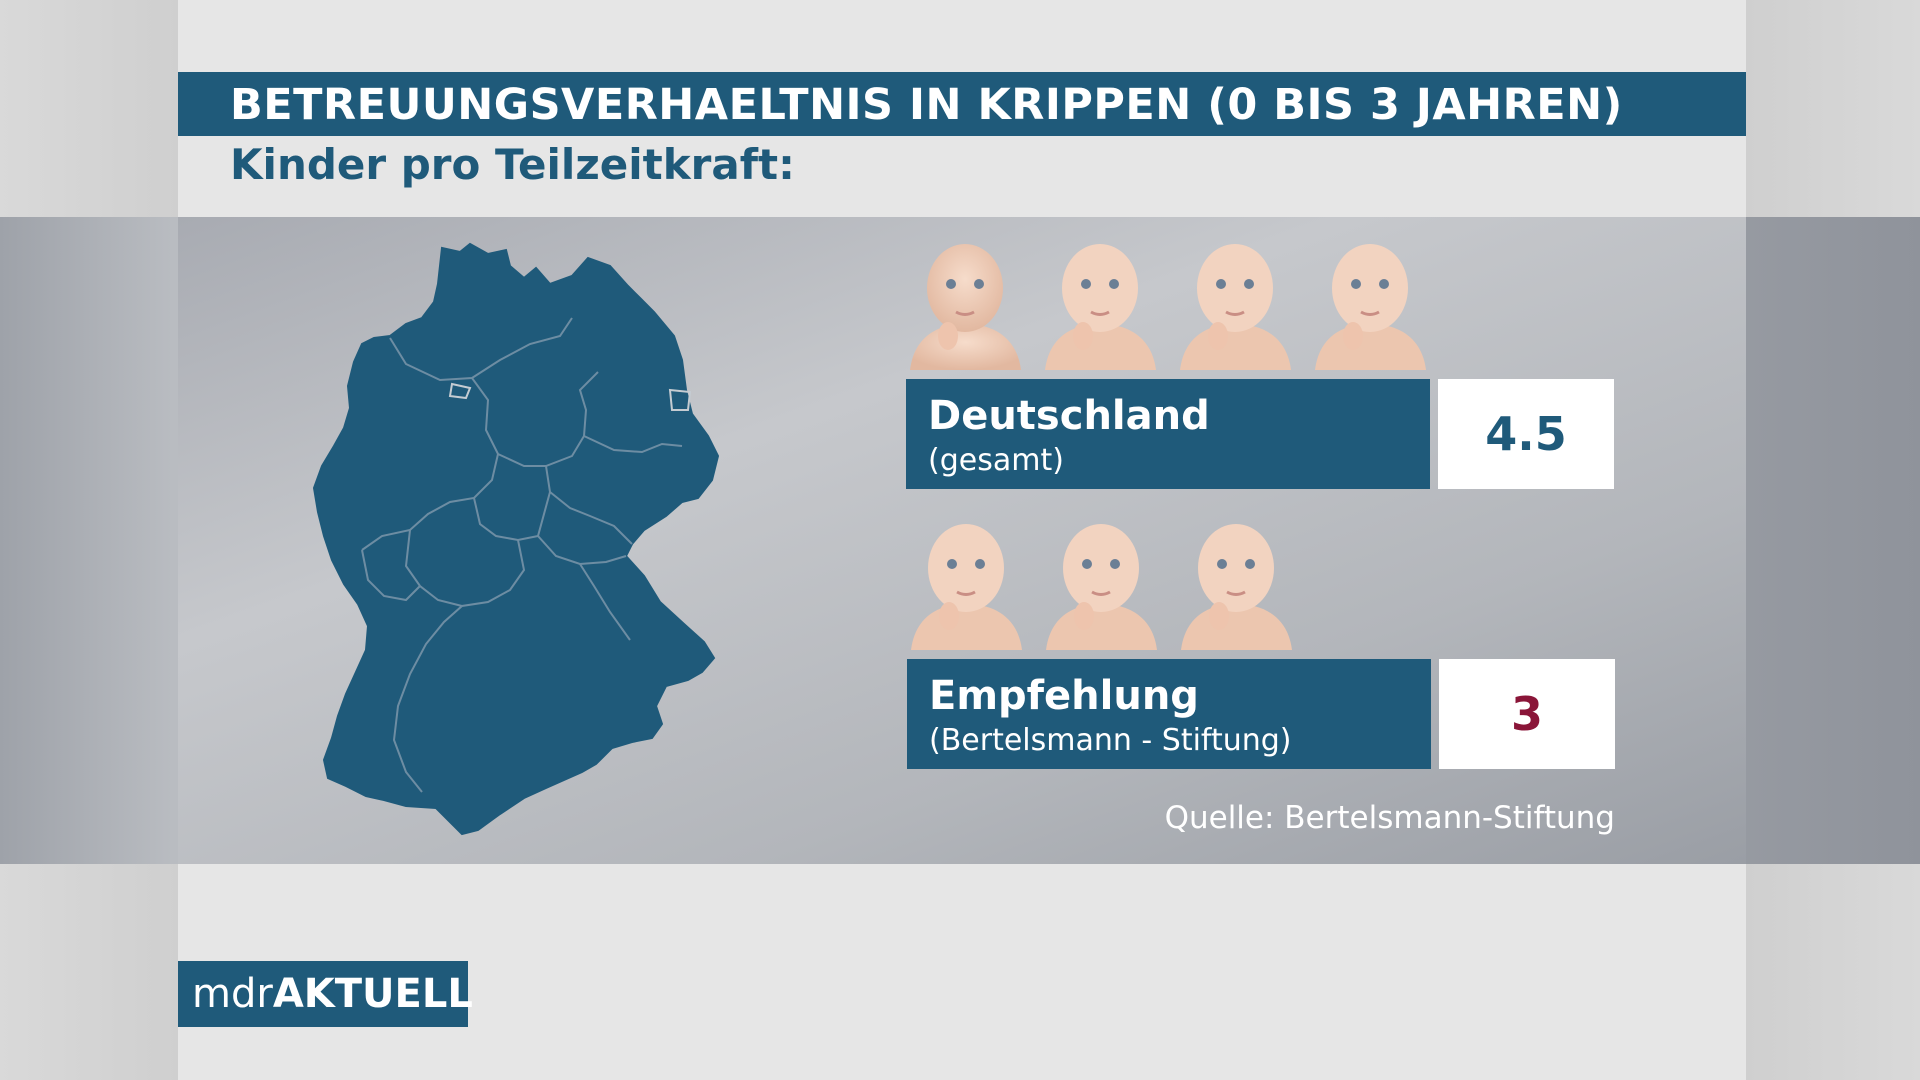  I want to click on source-note: Quelle: Bertelsmann-Stiftung, so click(1389, 818).